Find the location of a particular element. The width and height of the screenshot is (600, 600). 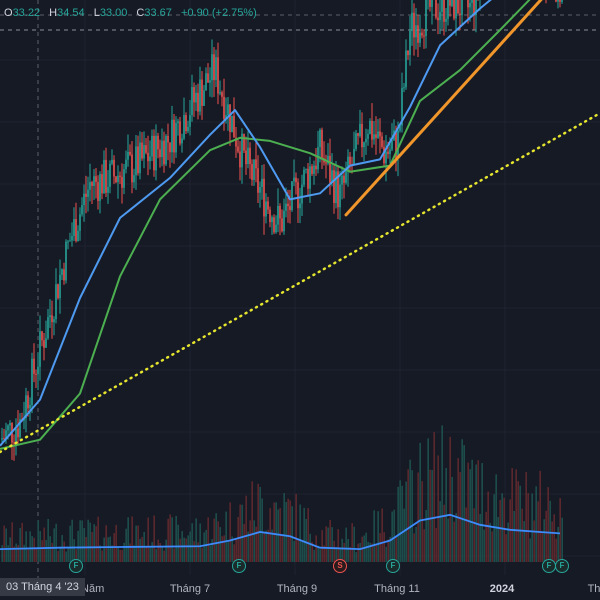

x-tick-label: Tháng 9 is located at coordinates (297, 589).